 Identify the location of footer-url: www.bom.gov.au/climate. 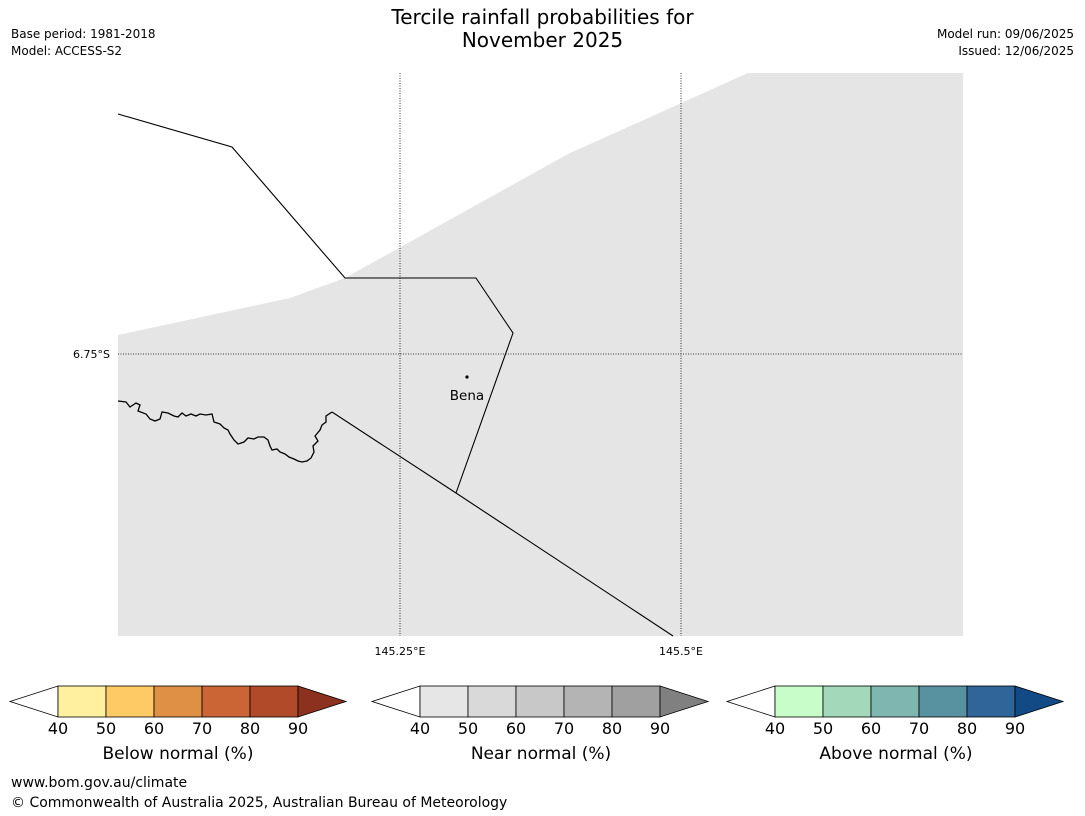
(99, 783).